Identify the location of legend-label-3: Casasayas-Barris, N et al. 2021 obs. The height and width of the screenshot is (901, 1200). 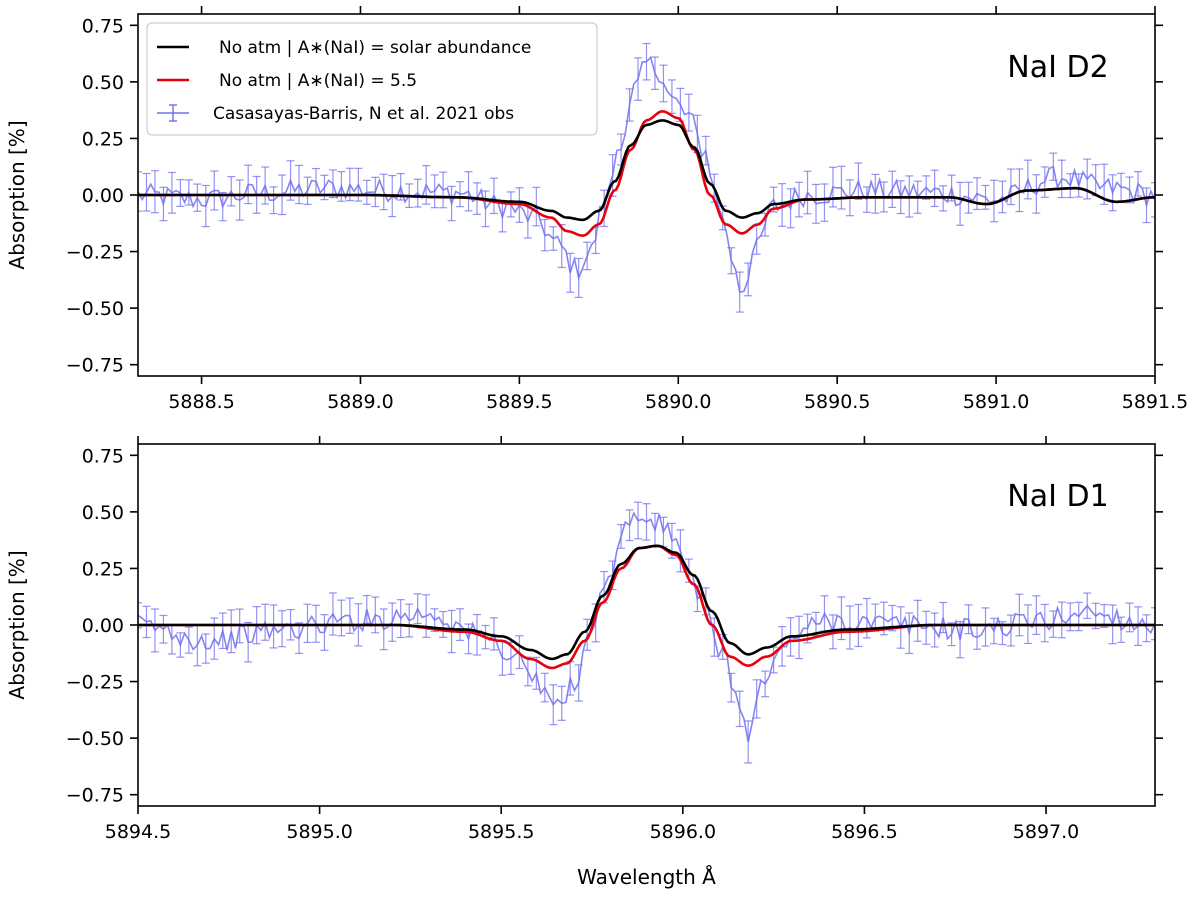
(363, 114).